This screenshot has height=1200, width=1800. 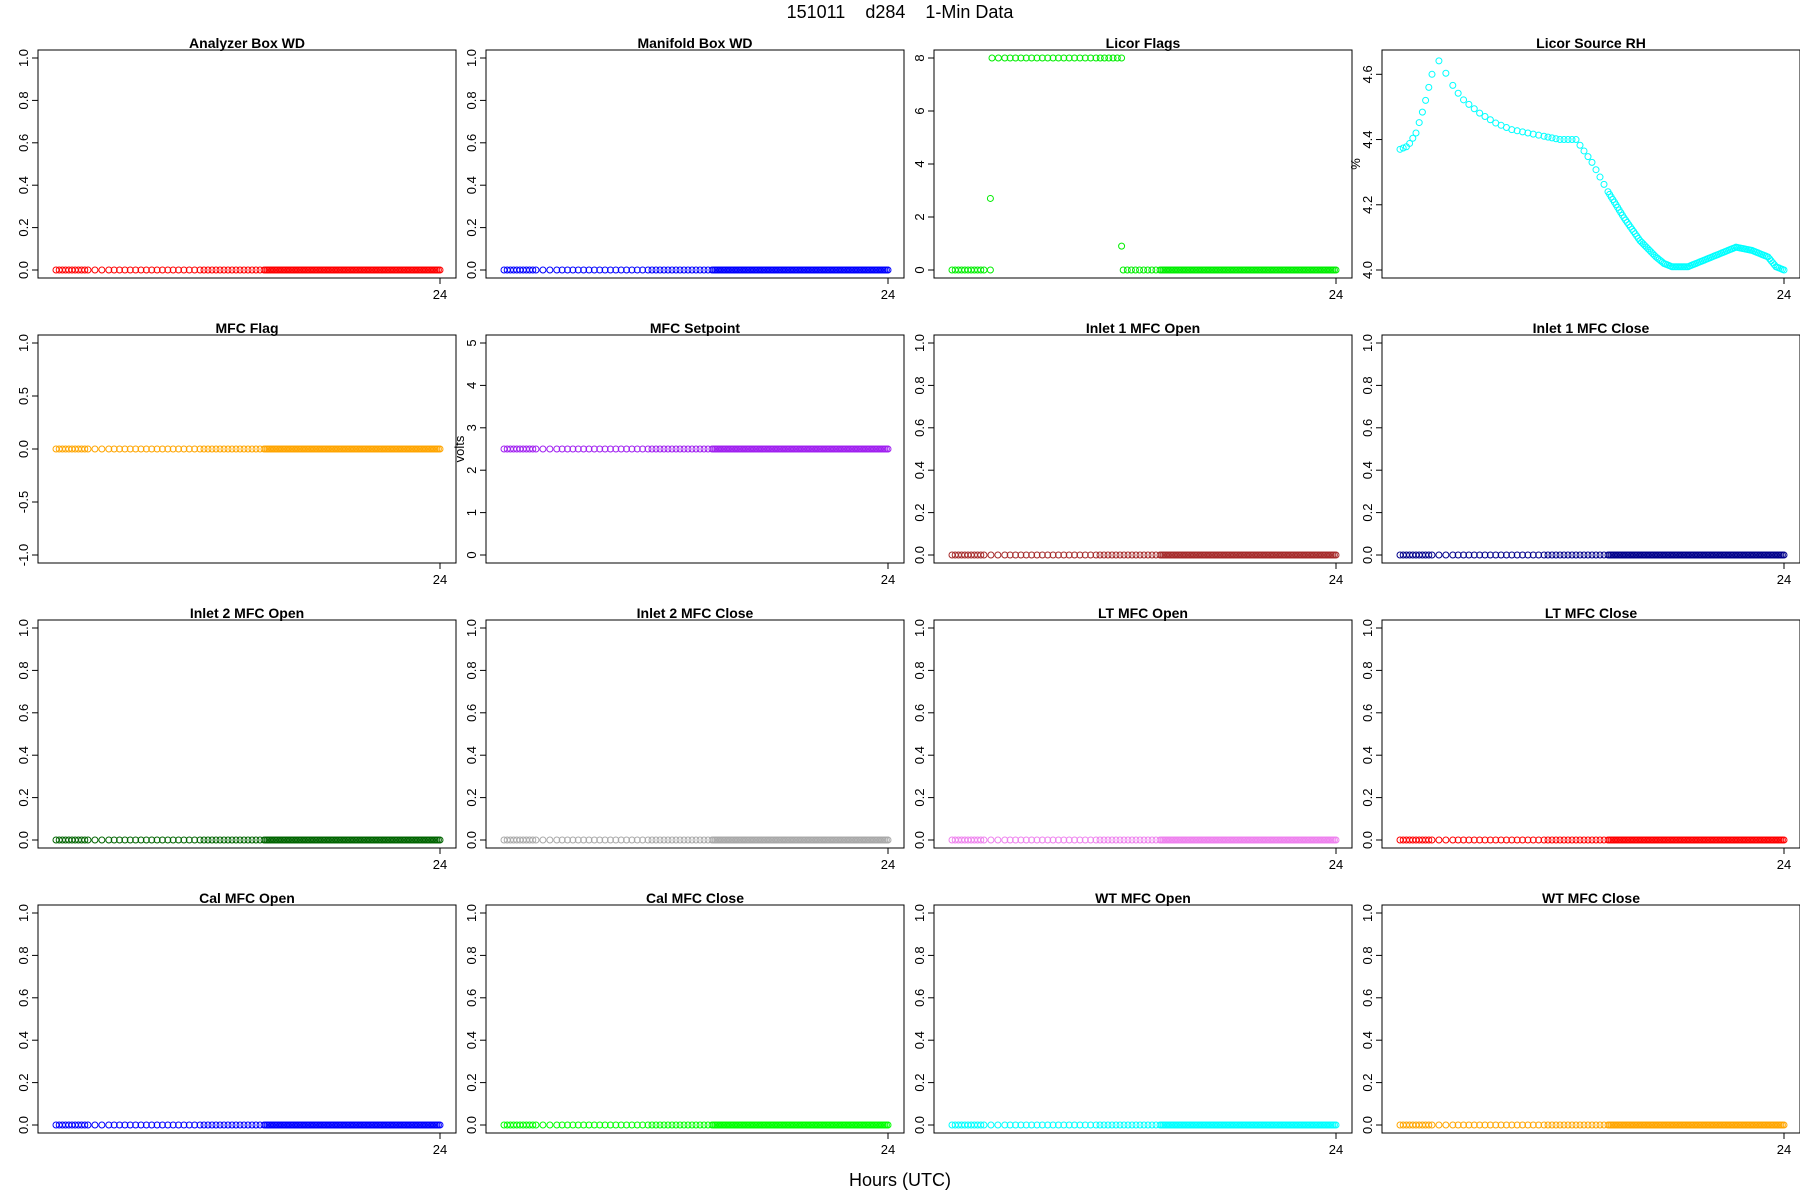 I want to click on y-axis-label: volts, so click(x=459, y=448).